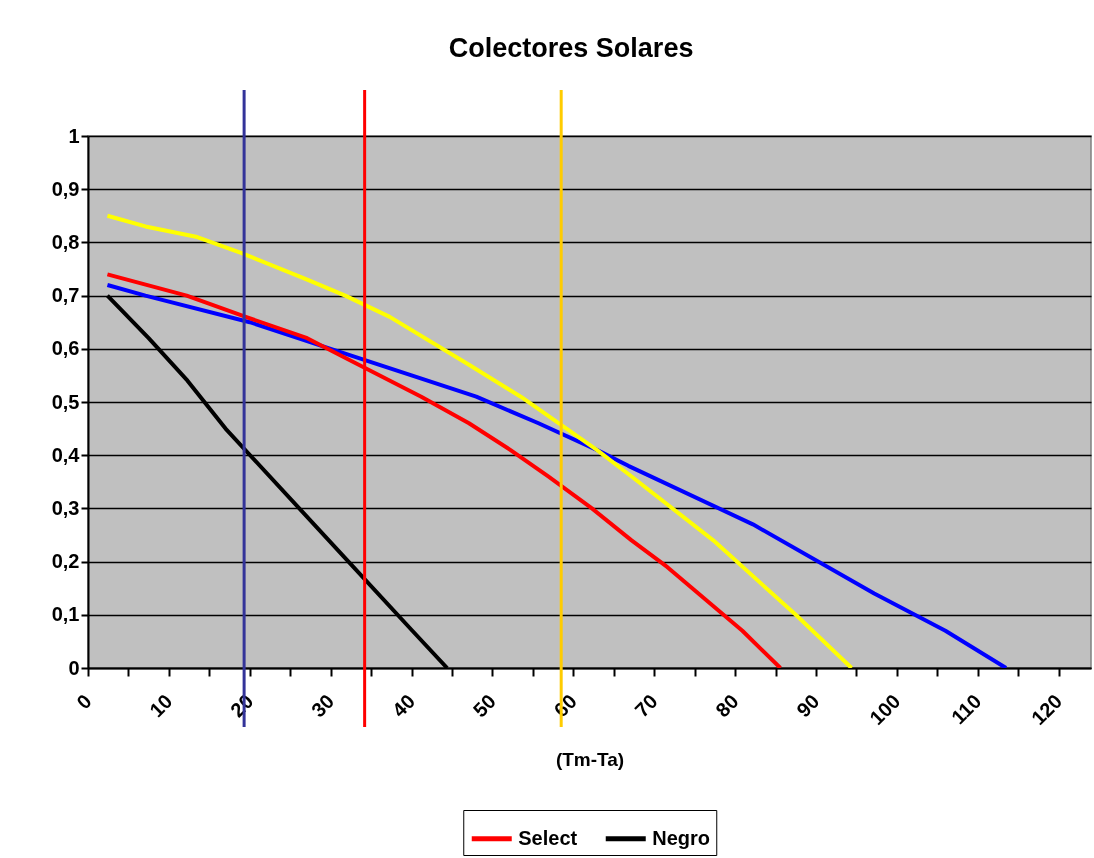 This screenshot has width=1094, height=858. I want to click on x-tick-label: 80, so click(727, 706).